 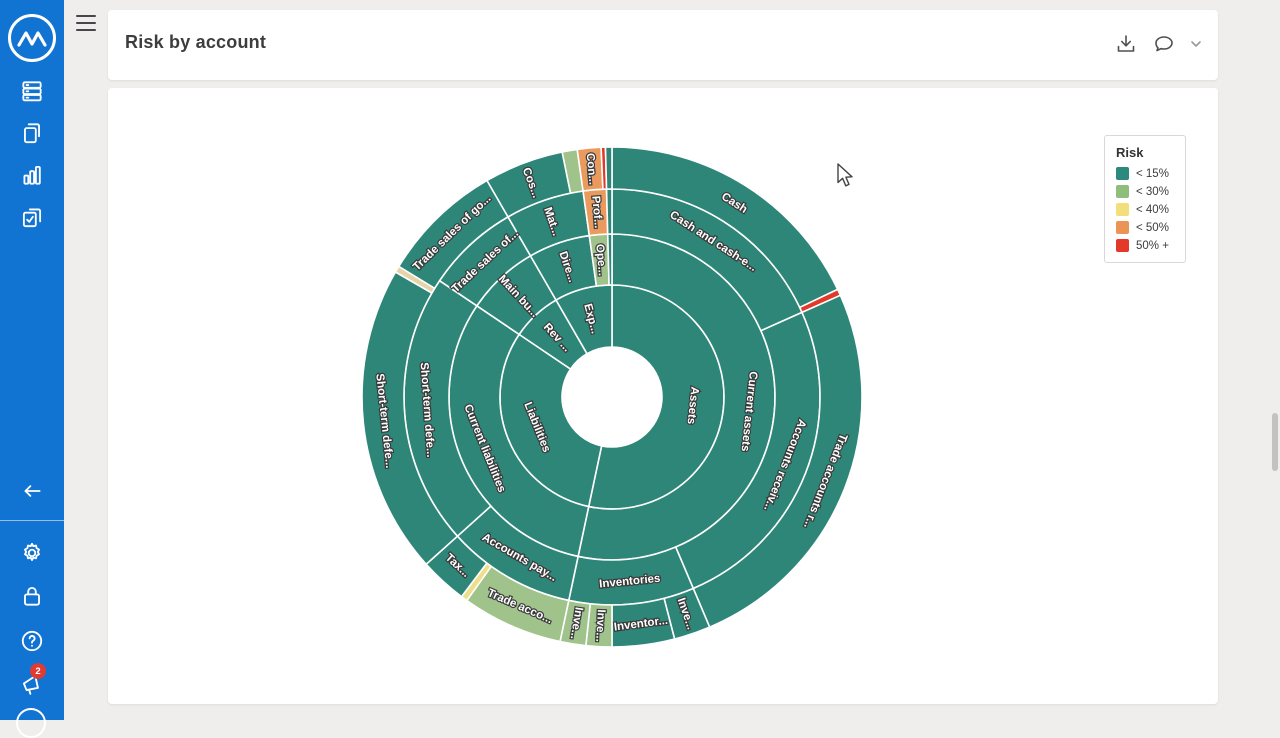 I want to click on legend-item: < 30%, so click(x=1145, y=191).